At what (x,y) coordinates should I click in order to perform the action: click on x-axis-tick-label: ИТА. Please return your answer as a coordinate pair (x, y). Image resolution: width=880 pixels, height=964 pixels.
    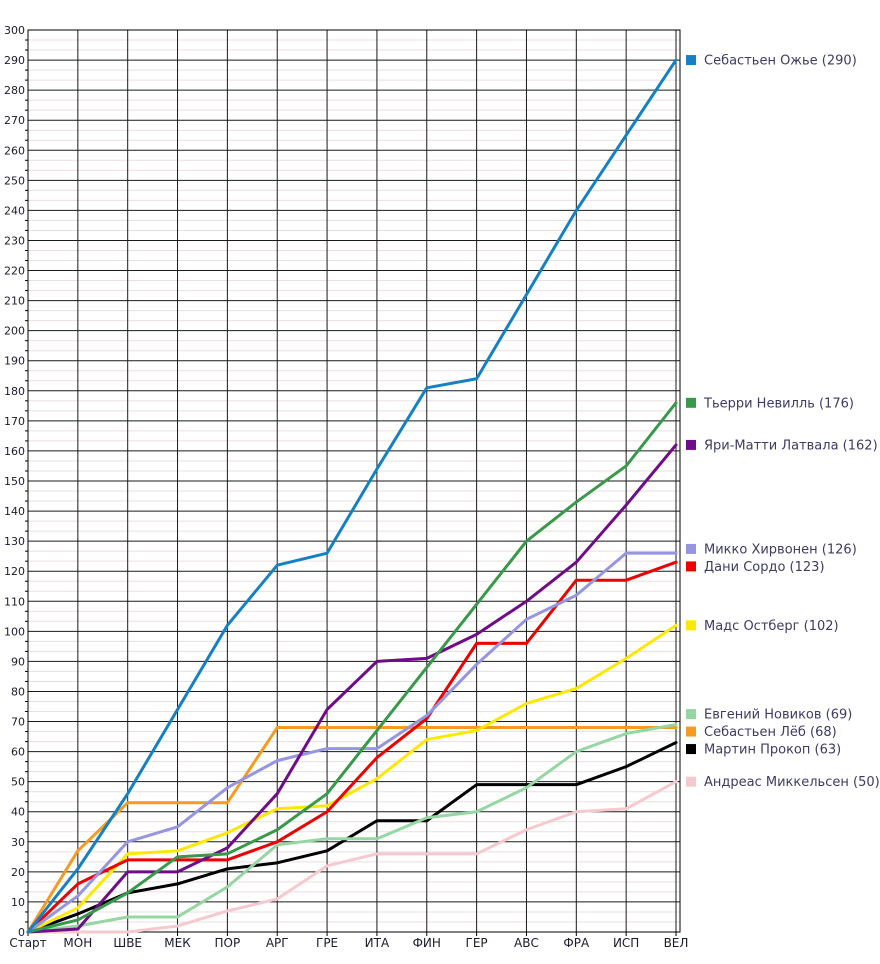
    Looking at the image, I should click on (377, 943).